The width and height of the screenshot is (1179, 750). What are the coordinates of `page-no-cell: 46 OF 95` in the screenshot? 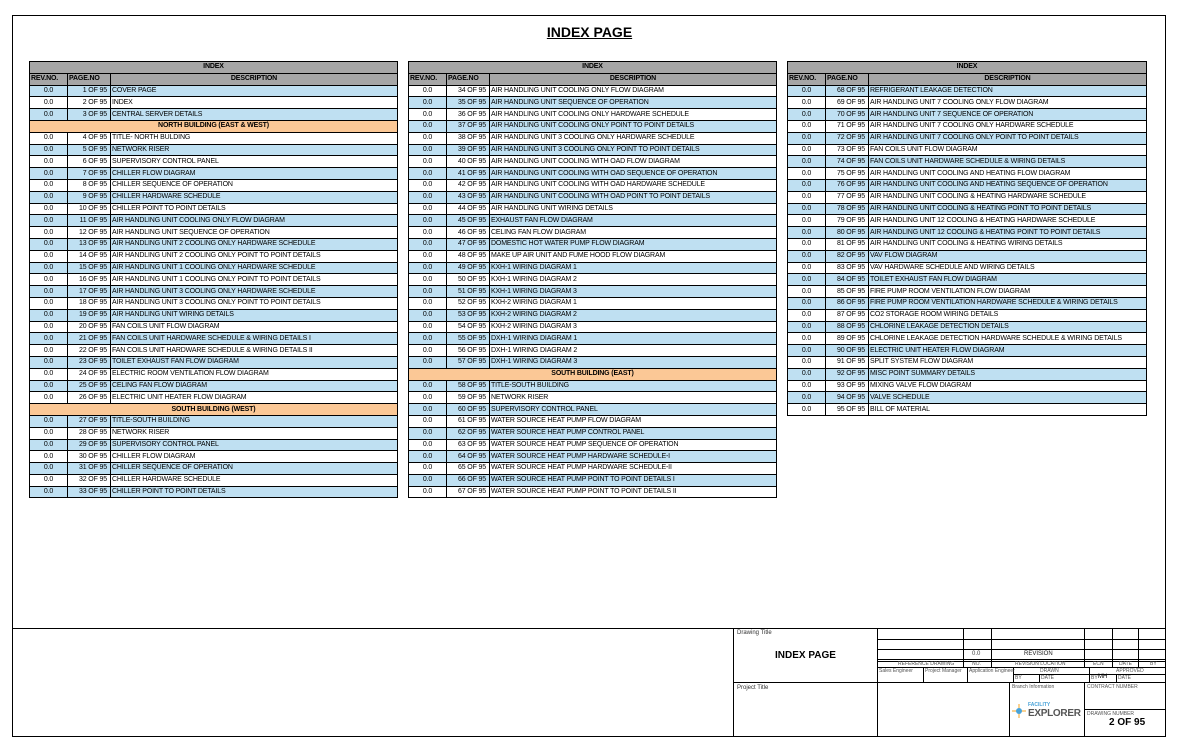 It's located at (468, 232).